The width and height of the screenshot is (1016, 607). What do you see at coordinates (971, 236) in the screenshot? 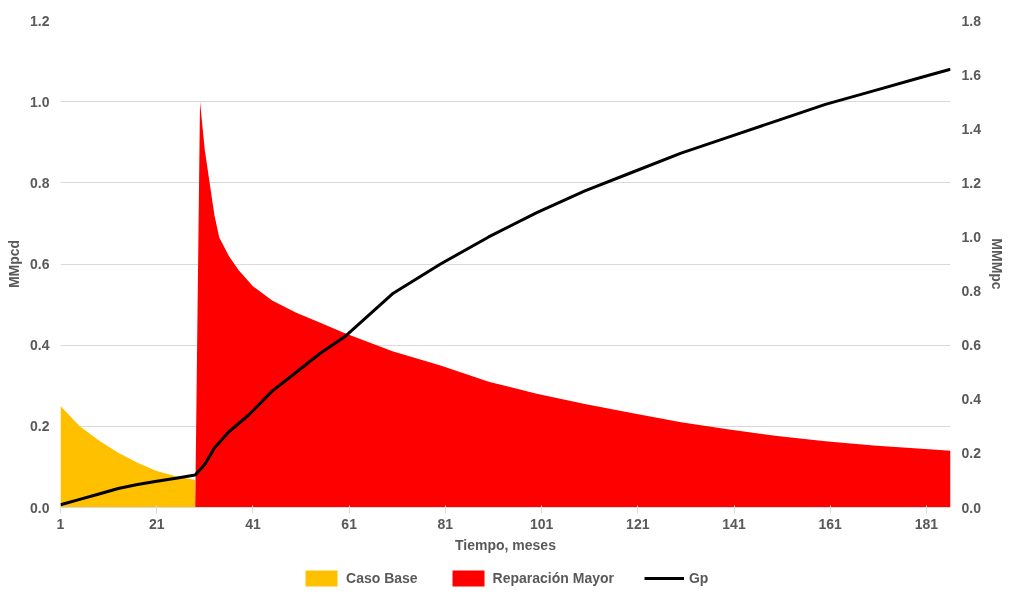
I see `y2-tick-label: 1.0` at bounding box center [971, 236].